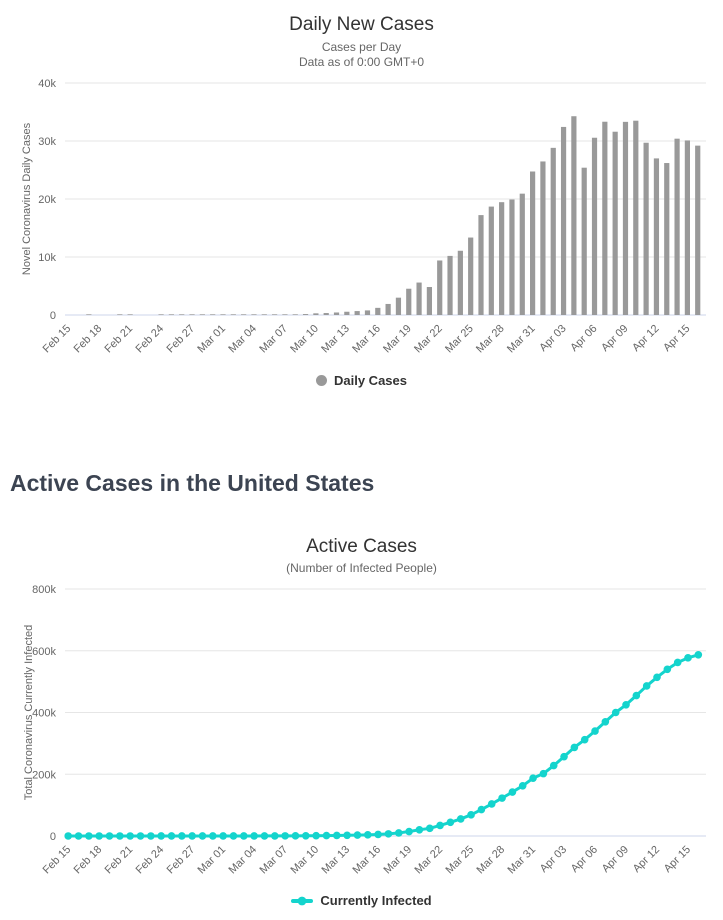  Describe the element at coordinates (361, 900) in the screenshot. I see `active-cases-legend: Currently Infected` at that location.